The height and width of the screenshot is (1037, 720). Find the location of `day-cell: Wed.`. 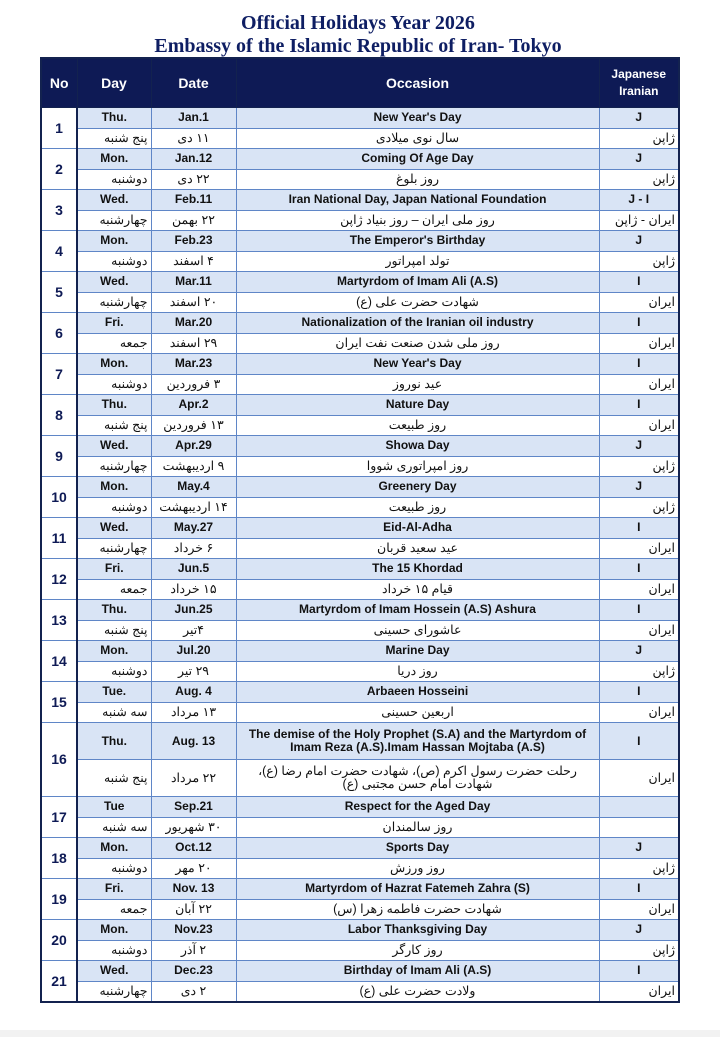

day-cell: Wed. is located at coordinates (114, 971).